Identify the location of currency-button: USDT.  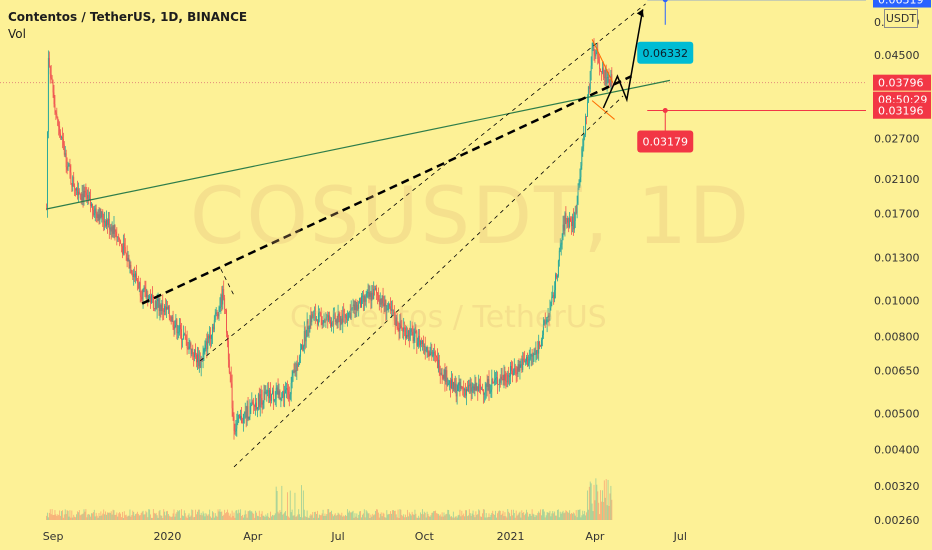
(901, 18).